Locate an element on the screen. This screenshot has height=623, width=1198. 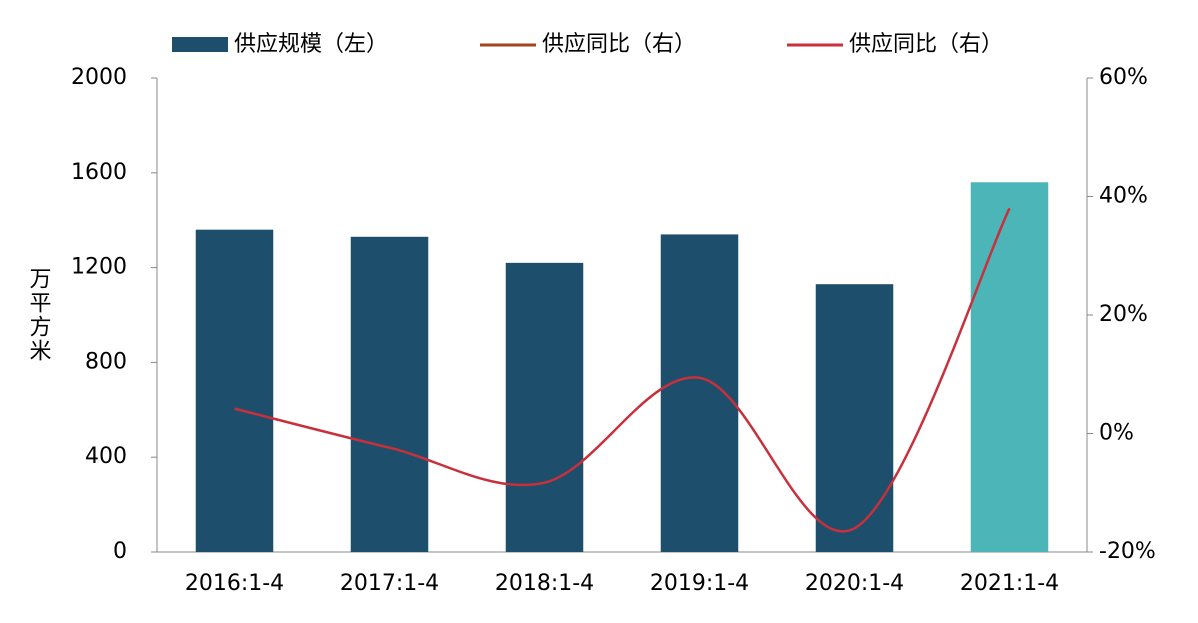
y-tick-label: 1200 is located at coordinates (99, 267).